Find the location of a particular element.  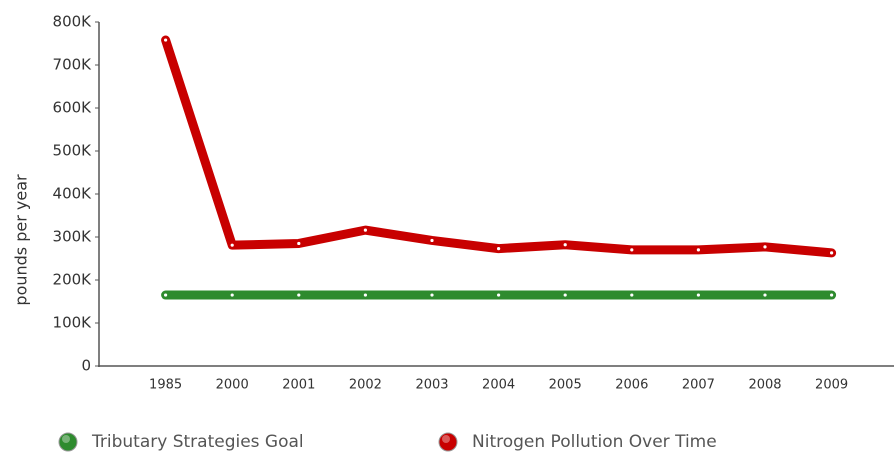

y-tick-label: 700K is located at coordinates (73, 65).